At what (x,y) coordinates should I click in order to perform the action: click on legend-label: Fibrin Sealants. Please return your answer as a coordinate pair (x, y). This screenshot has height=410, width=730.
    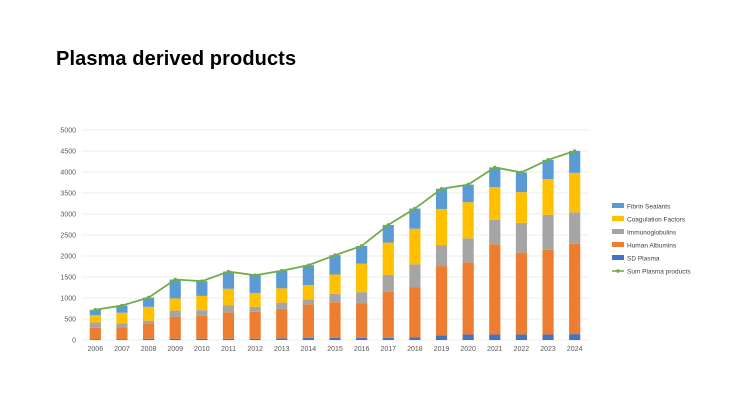
    Looking at the image, I should click on (649, 206).